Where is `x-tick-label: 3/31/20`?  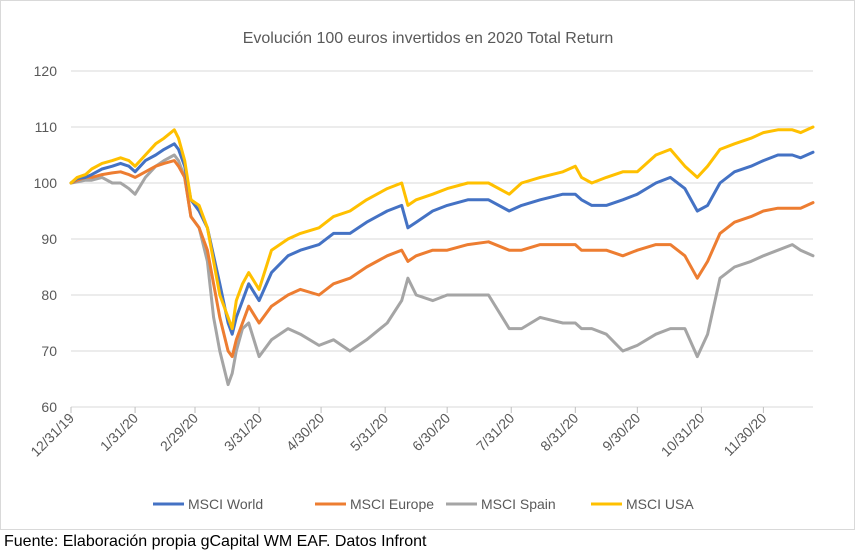 x-tick-label: 3/31/20 is located at coordinates (243, 432).